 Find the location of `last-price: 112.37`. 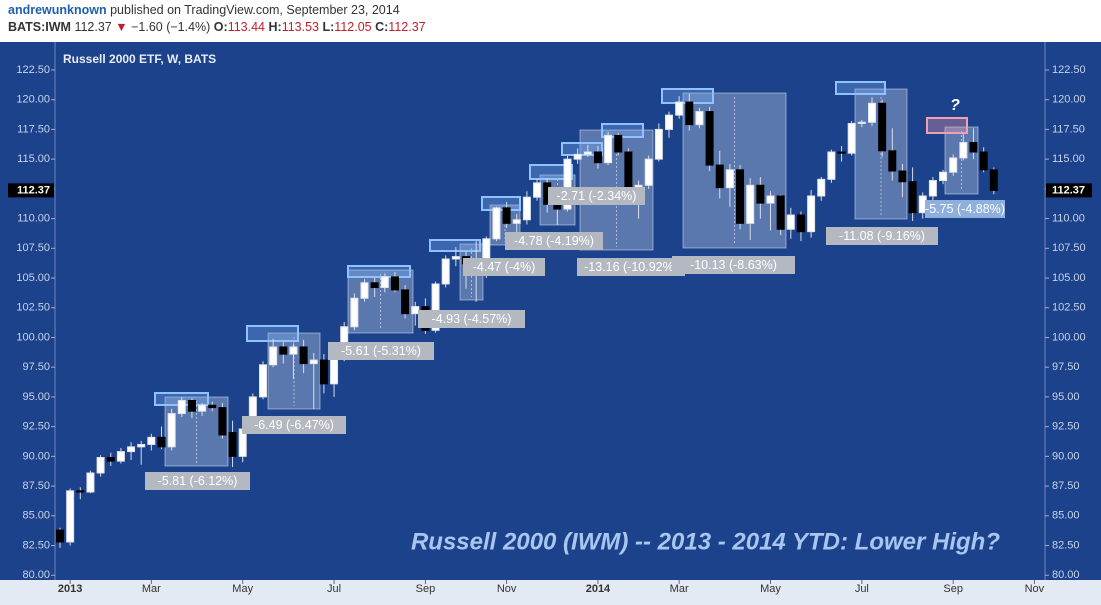

last-price: 112.37 is located at coordinates (33, 190).